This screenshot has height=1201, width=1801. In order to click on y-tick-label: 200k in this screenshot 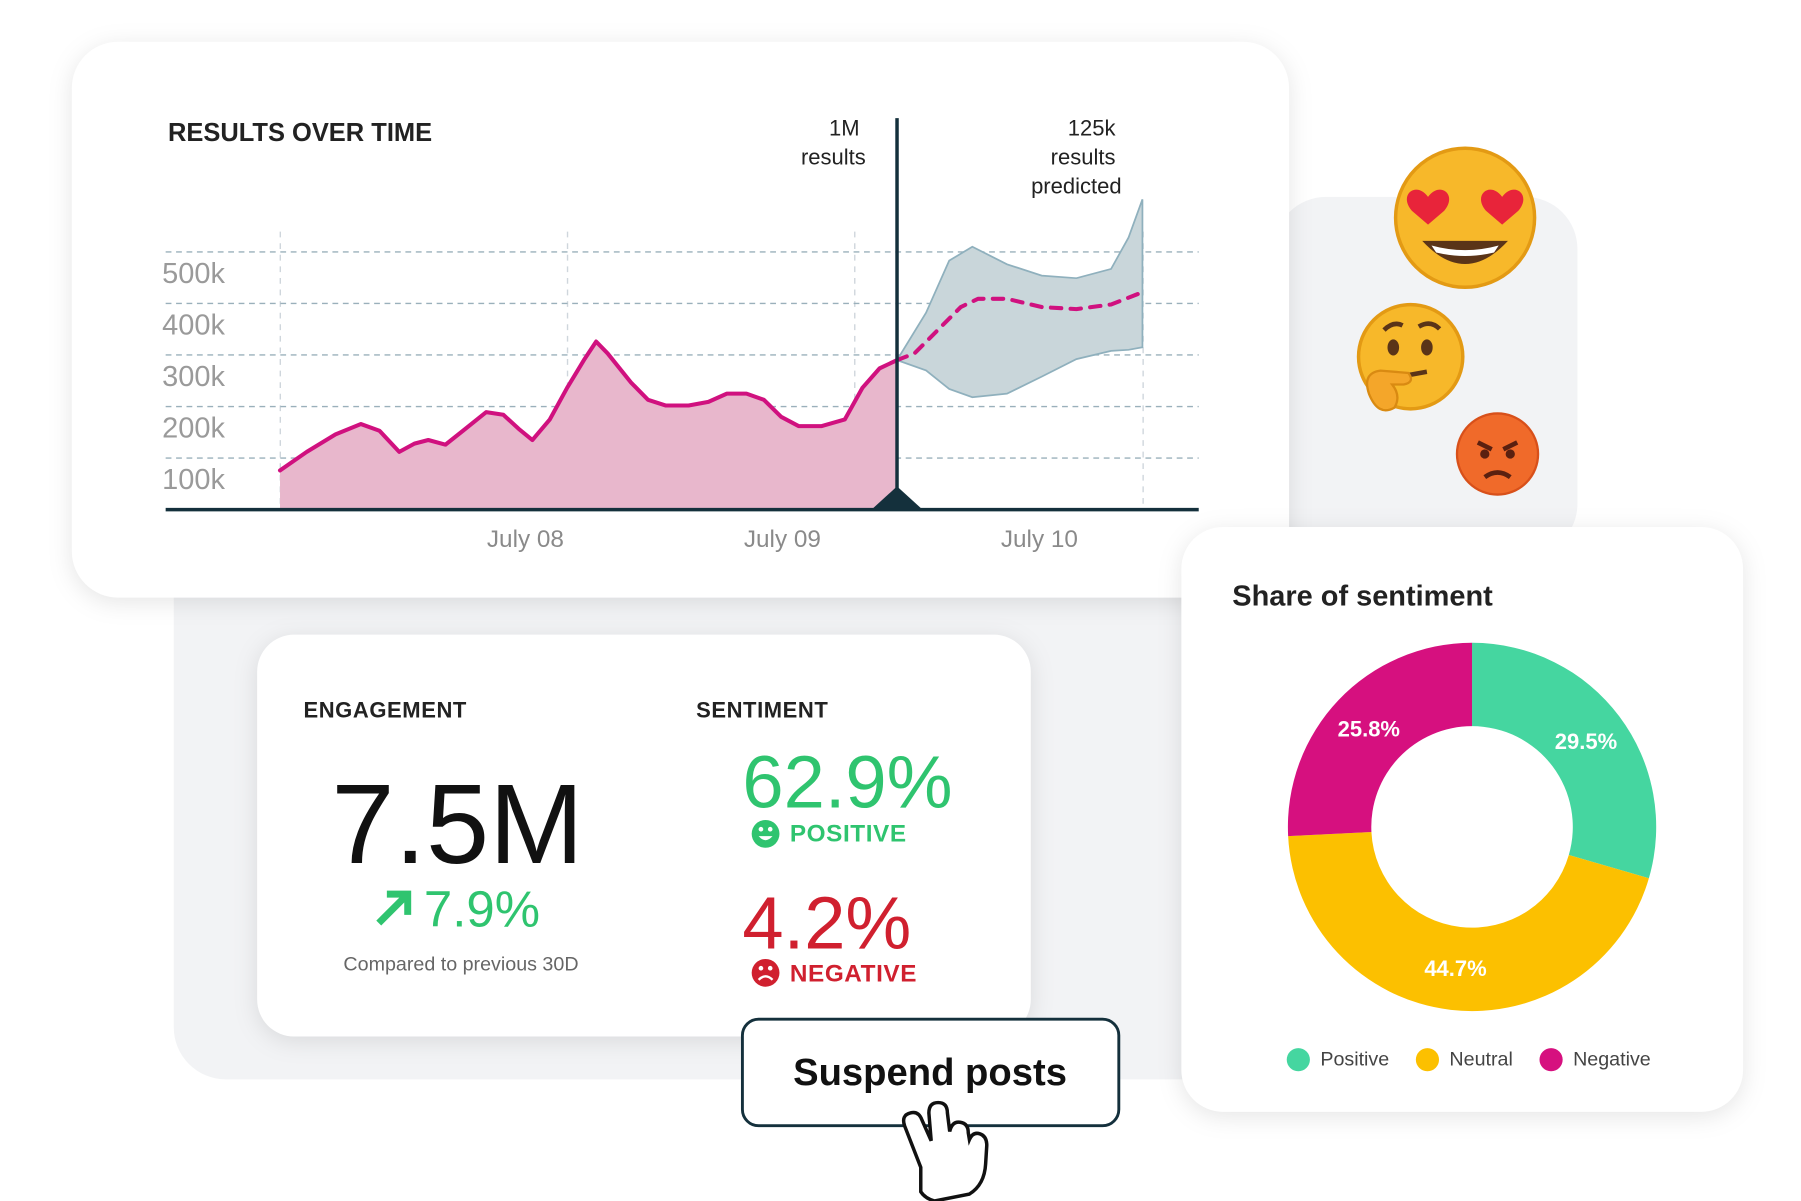, I will do `click(193, 429)`.